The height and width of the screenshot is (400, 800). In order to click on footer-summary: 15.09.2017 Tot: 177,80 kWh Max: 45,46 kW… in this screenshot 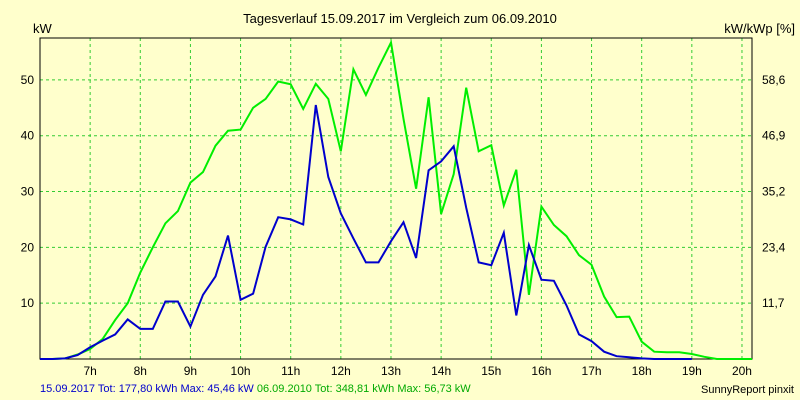, I will do `click(255, 389)`.